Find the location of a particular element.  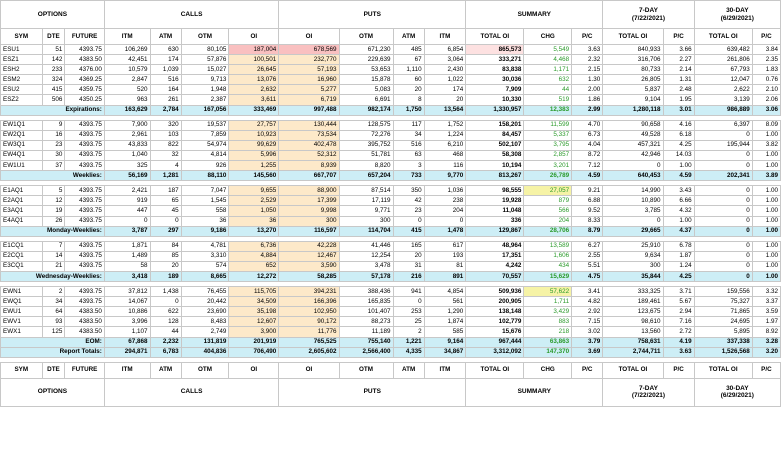

summary-value: 1,281 is located at coordinates (165, 176).